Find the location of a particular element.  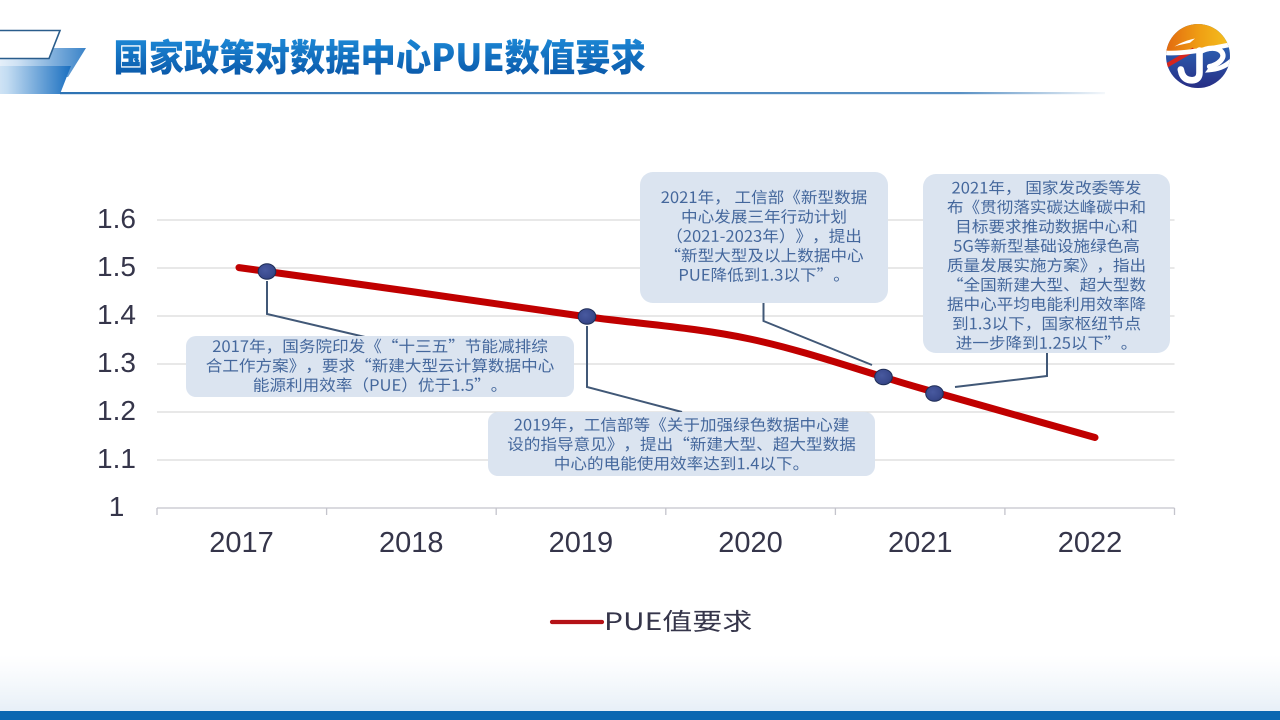

svg-text: 2021 is located at coordinates (920, 543).